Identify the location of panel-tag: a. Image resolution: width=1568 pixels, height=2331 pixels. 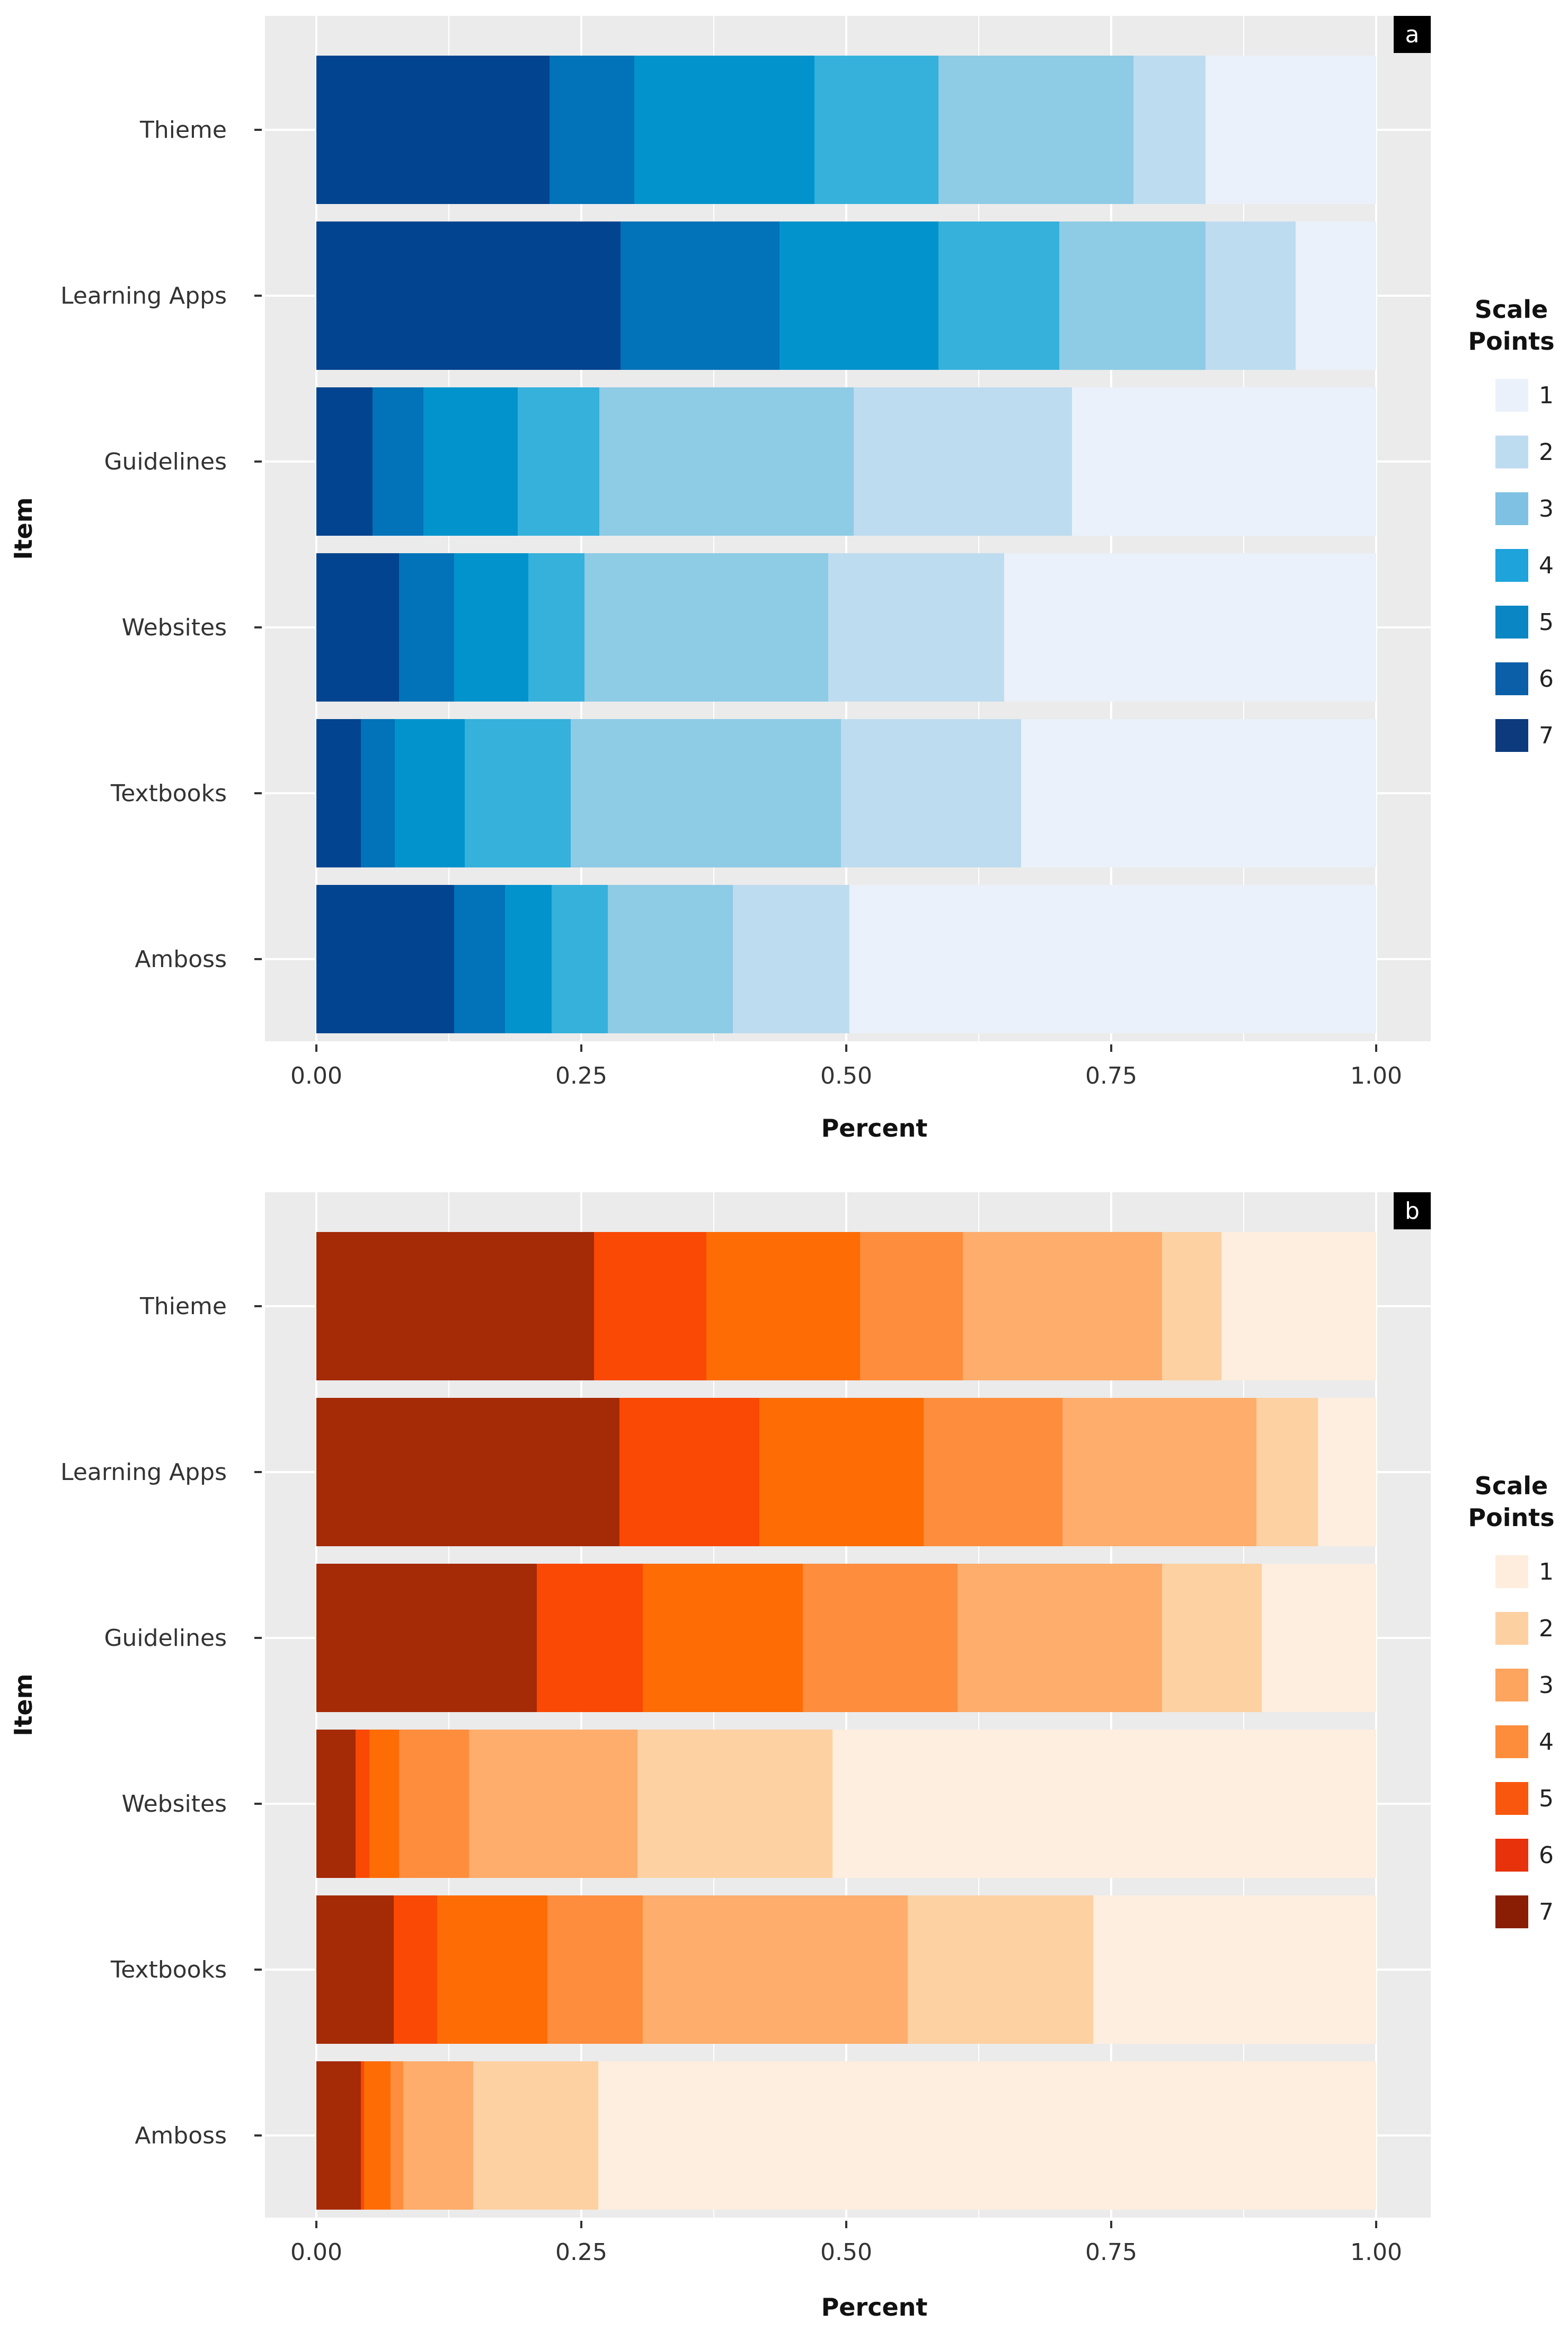
(1412, 34).